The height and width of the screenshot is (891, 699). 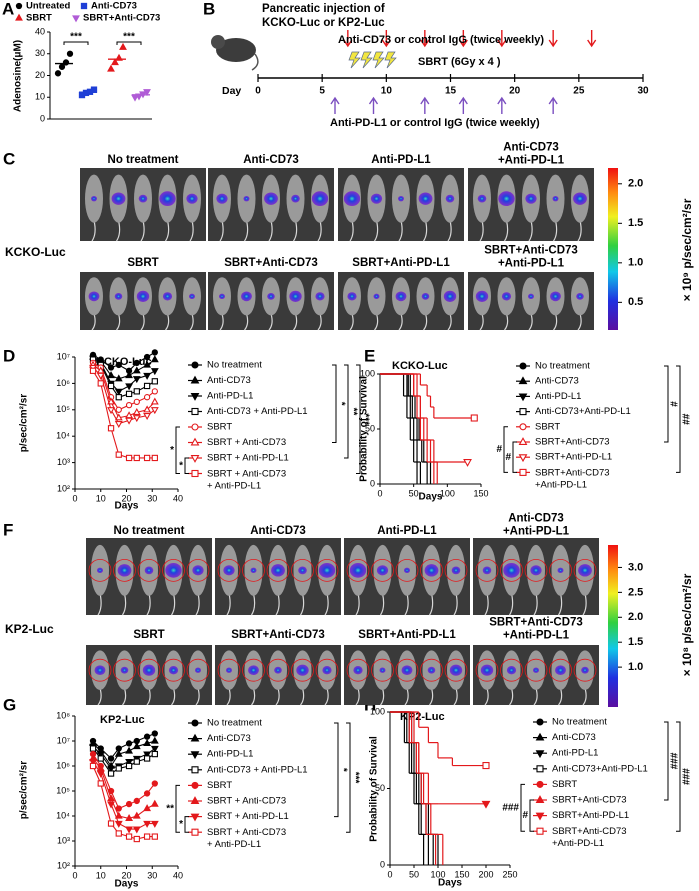 What do you see at coordinates (234, 844) in the screenshot?
I see `text-line: + Anti-PD-L1` at bounding box center [234, 844].